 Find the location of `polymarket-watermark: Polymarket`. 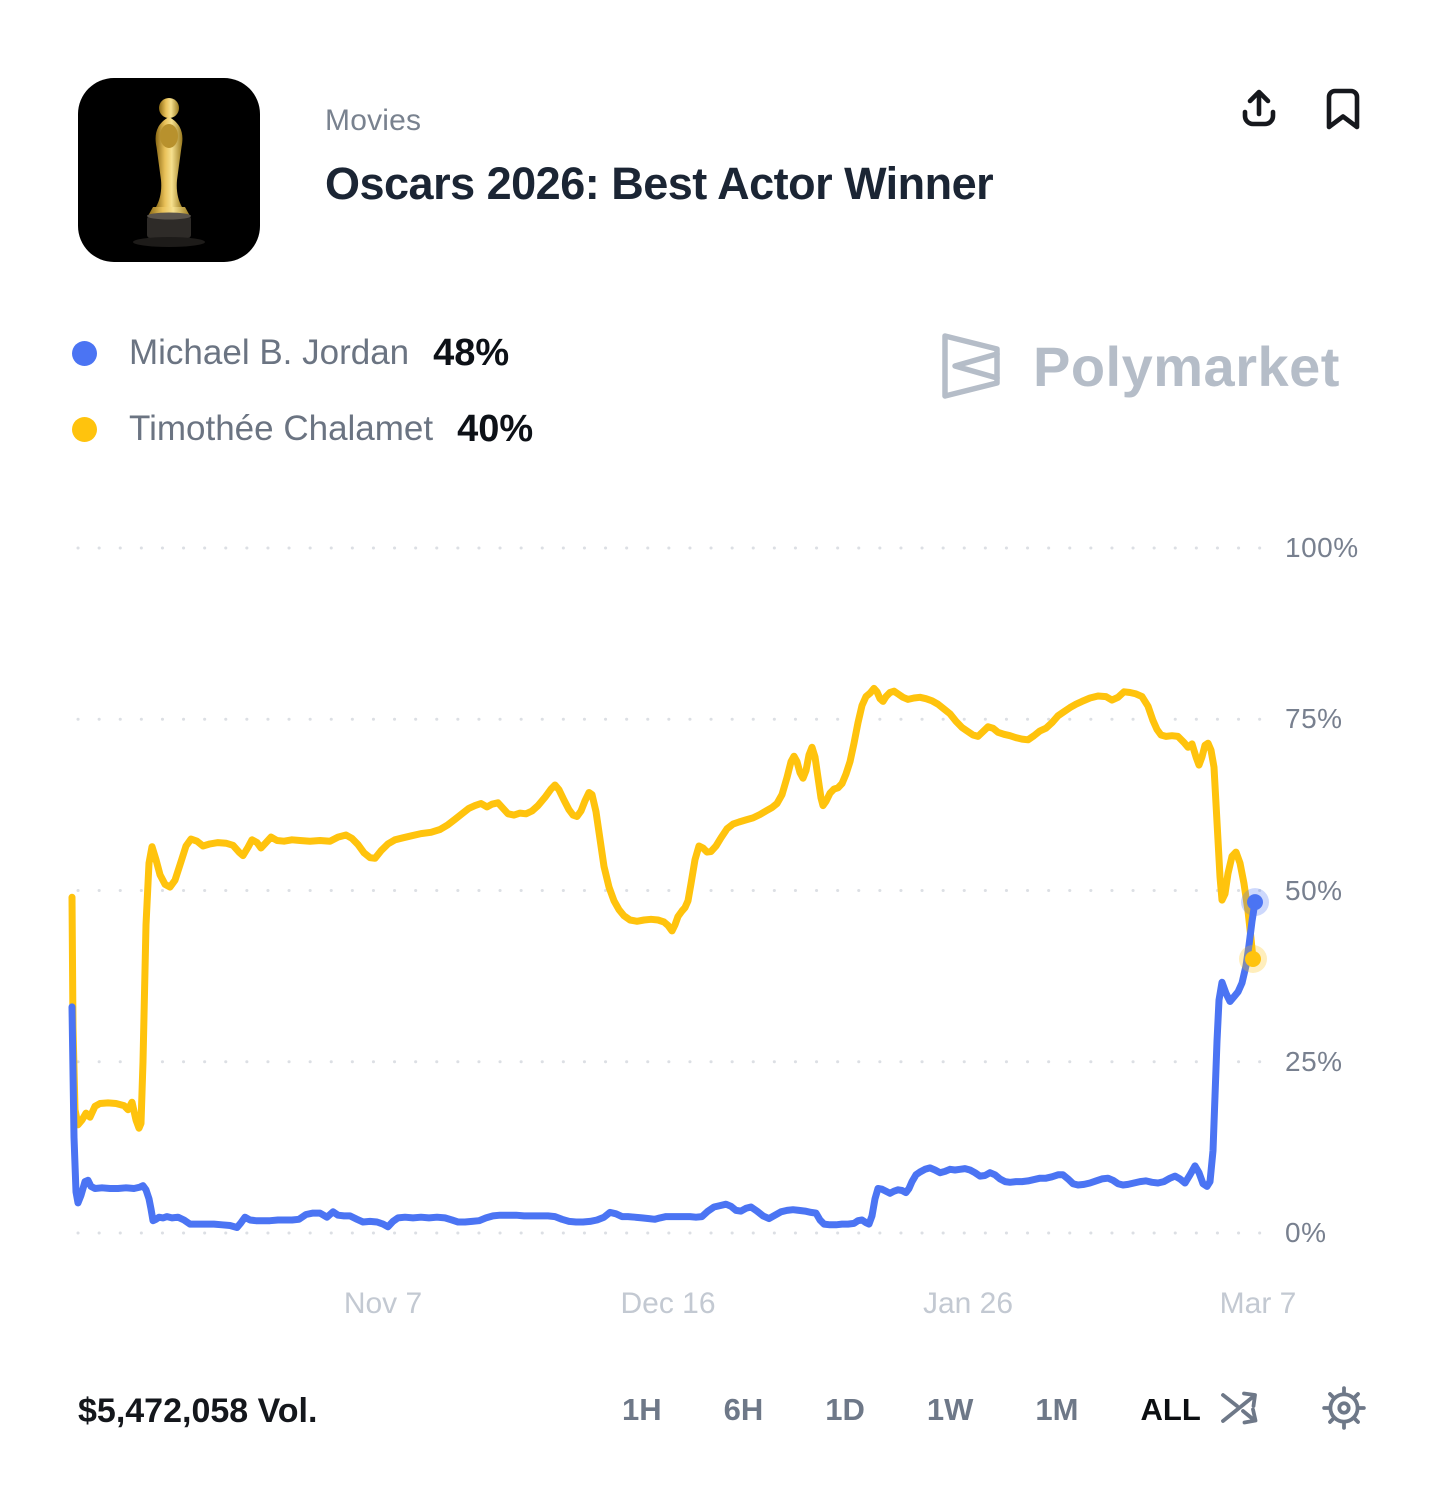

polymarket-watermark: Polymarket is located at coordinates (1136, 366).